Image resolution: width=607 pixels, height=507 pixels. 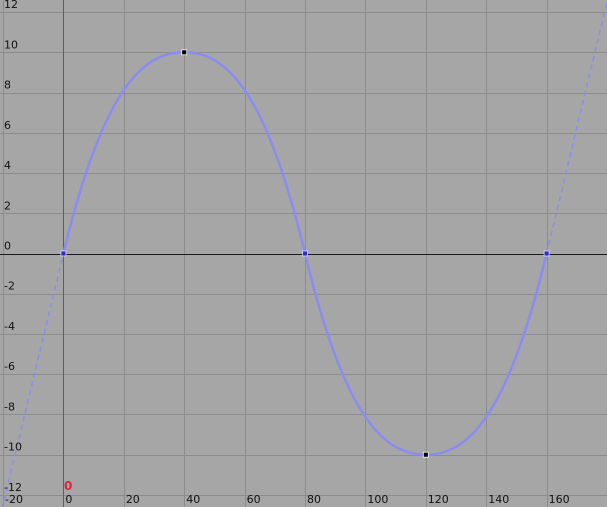 I want to click on x-axis-label: 0, so click(x=68, y=499).